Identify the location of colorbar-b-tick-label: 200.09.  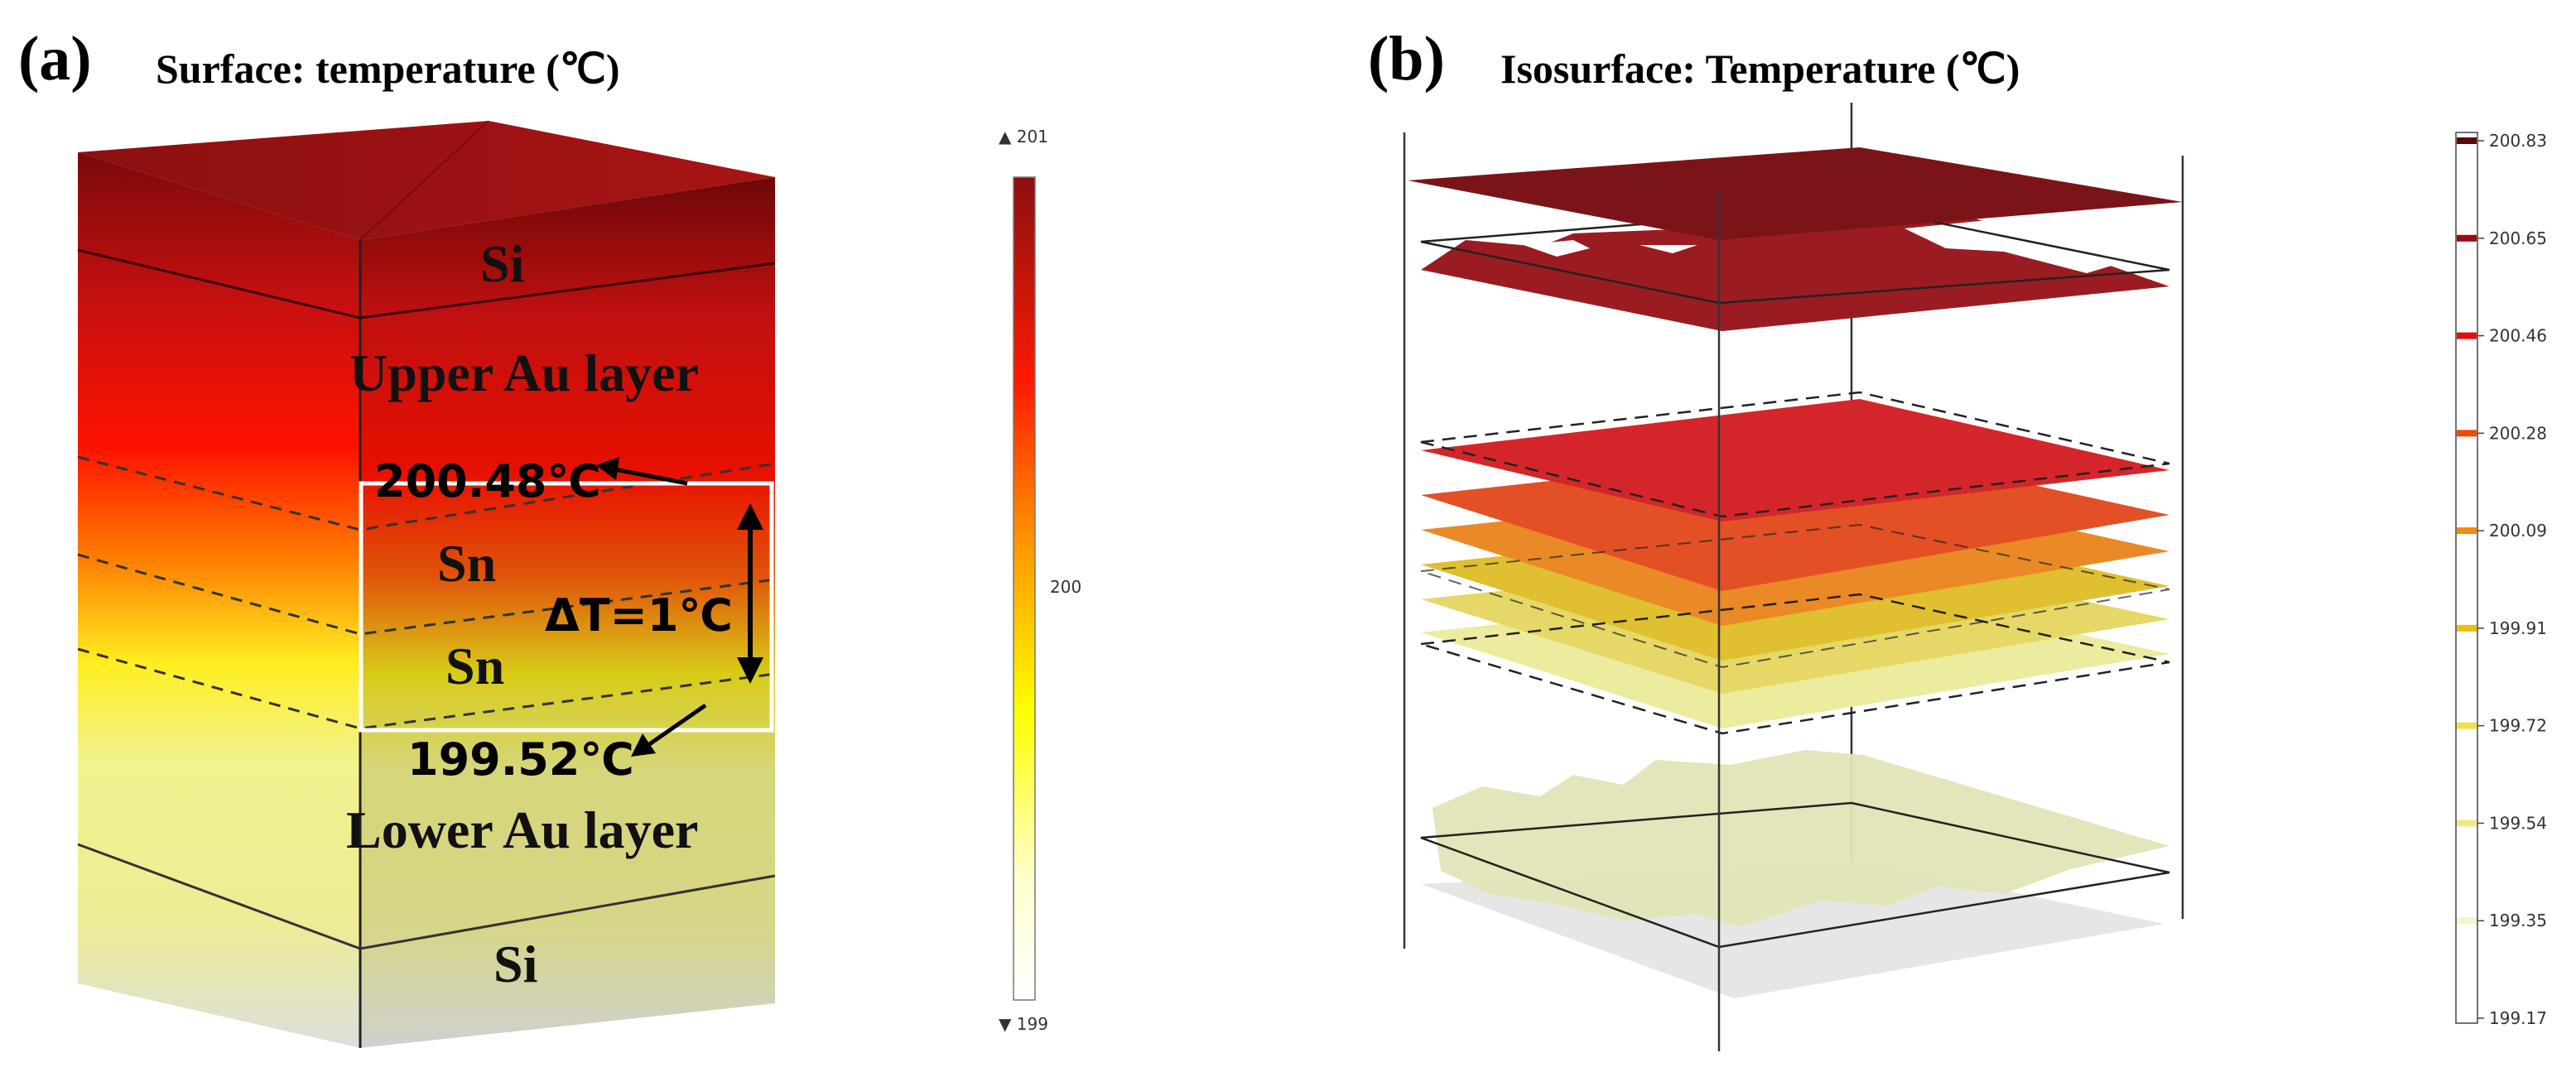
(2518, 531).